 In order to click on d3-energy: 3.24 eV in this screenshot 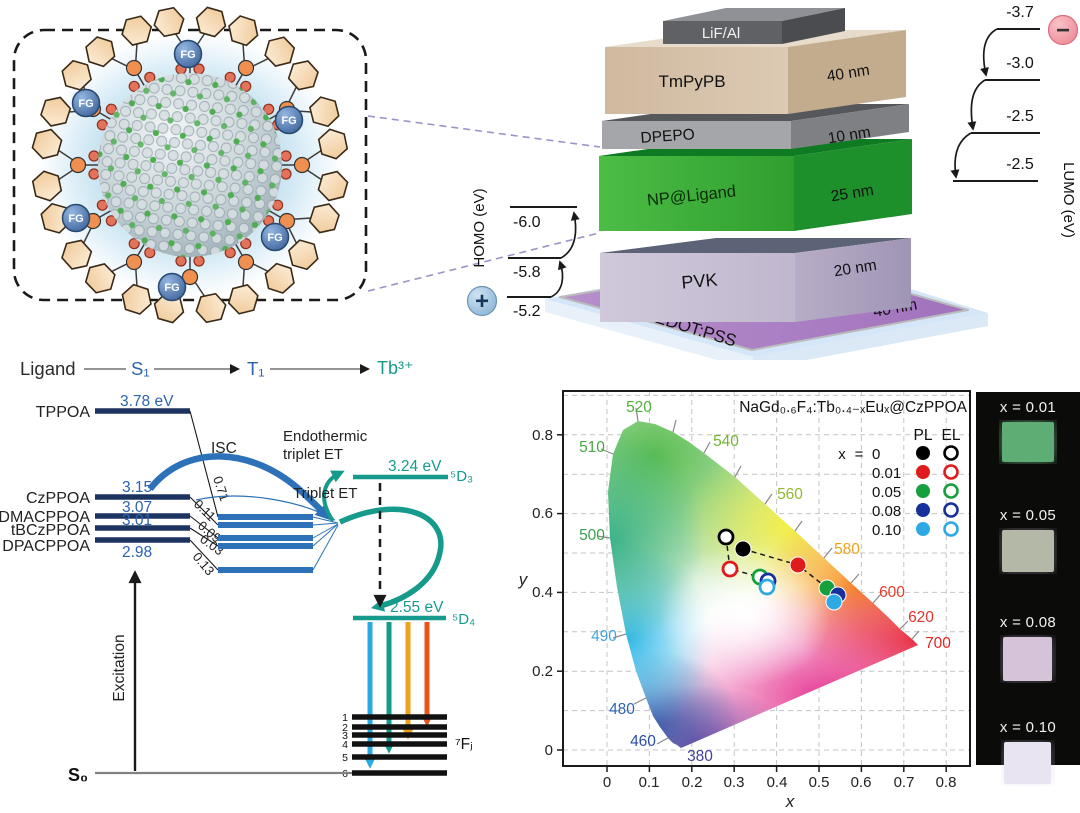, I will do `click(415, 466)`.